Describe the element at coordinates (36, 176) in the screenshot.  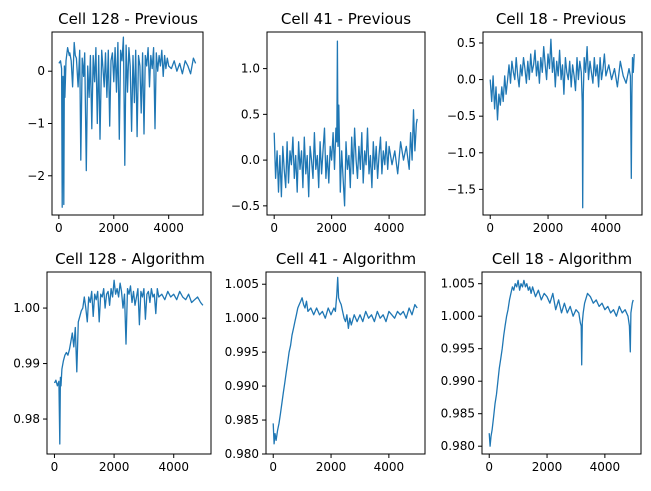
I see `y-tick-label: −2` at that location.